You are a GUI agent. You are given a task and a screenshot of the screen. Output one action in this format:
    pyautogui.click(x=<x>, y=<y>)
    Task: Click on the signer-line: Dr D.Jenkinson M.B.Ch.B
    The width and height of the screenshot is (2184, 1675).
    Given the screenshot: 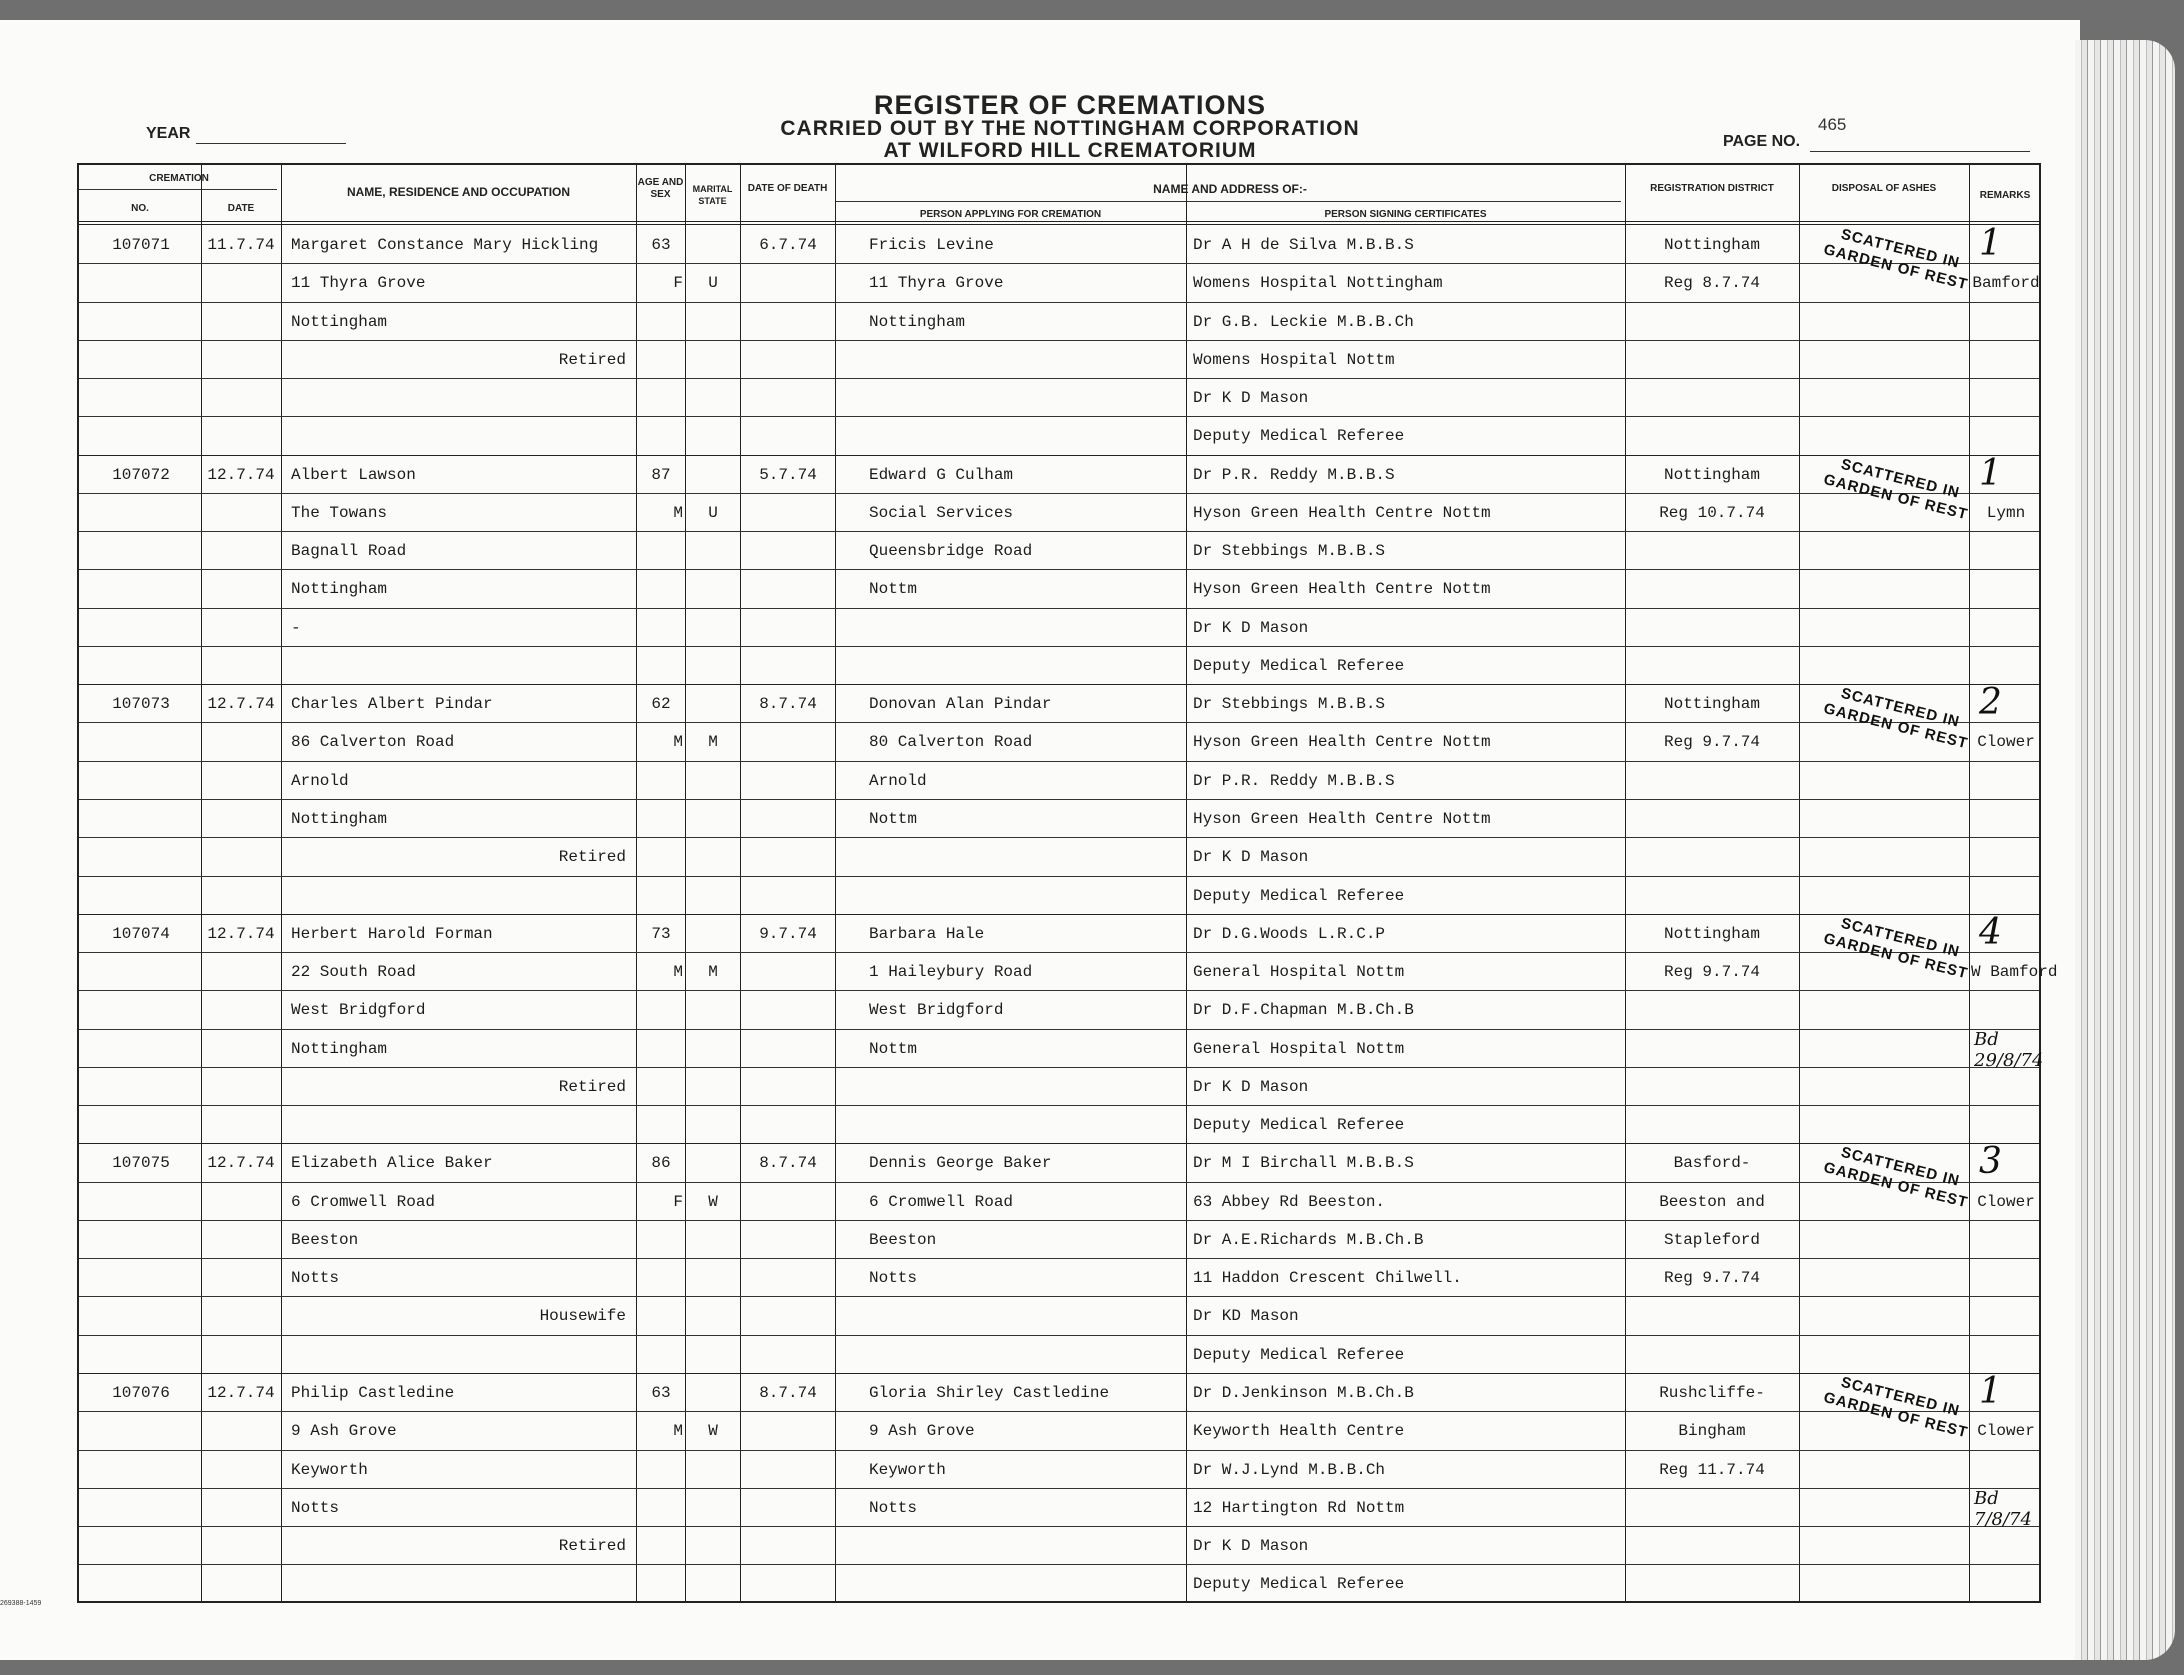 What is the action you would take?
    pyautogui.click(x=1303, y=1393)
    